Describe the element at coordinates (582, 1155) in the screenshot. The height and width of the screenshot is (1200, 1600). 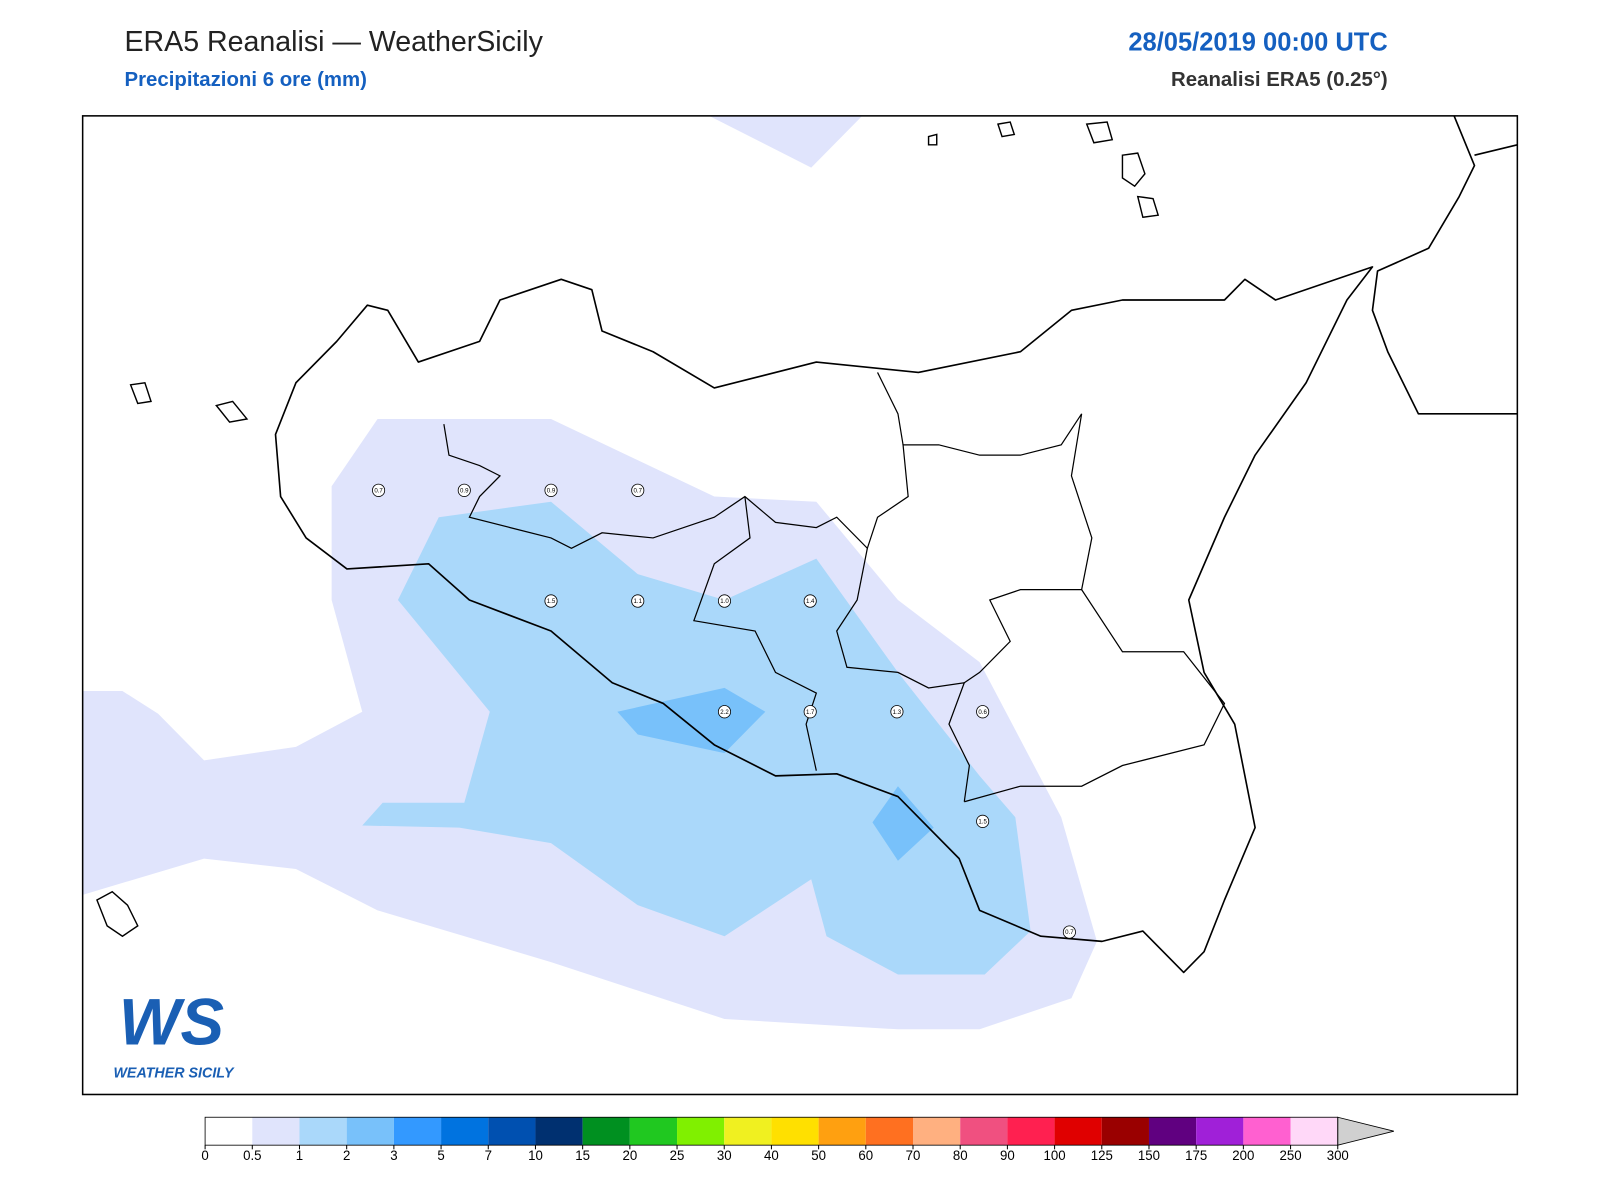
I see `colorbar-tick-label: 15` at that location.